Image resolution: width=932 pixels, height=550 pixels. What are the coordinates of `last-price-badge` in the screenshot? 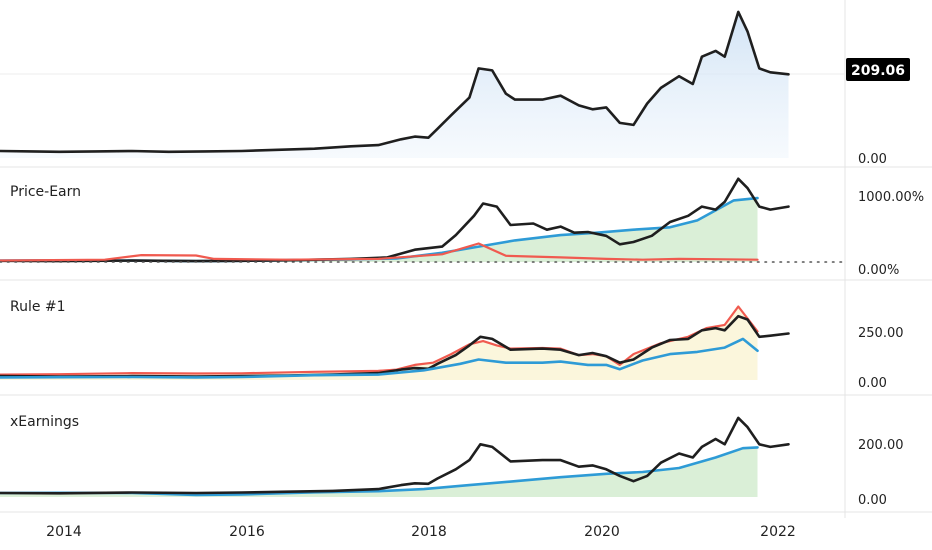 It's located at (878, 69).